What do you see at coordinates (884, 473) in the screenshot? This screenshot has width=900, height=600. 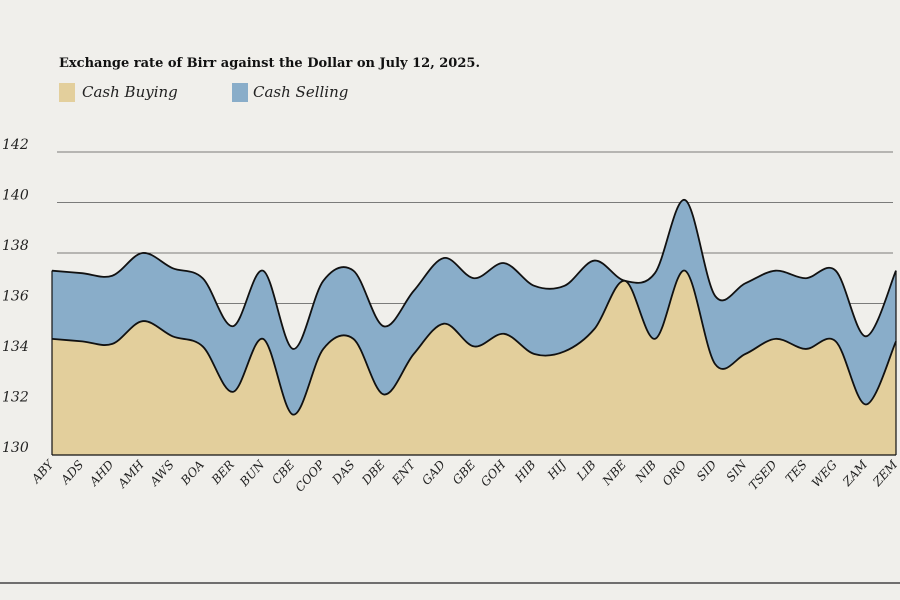 I see `x-tick-label: ZEM` at bounding box center [884, 473].